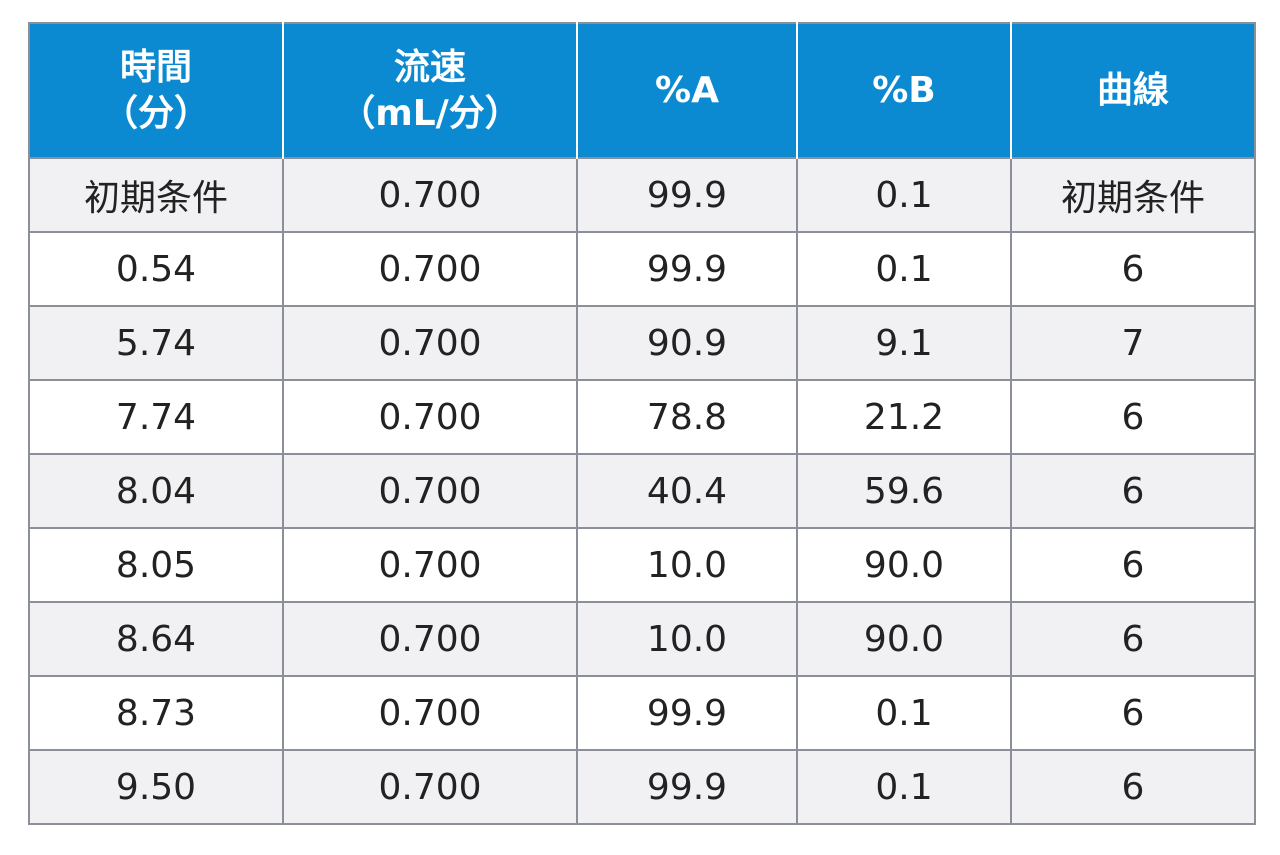 This screenshot has height=855, width=1280. Describe the element at coordinates (156, 491) in the screenshot. I see `time-cell: 8.04` at that location.